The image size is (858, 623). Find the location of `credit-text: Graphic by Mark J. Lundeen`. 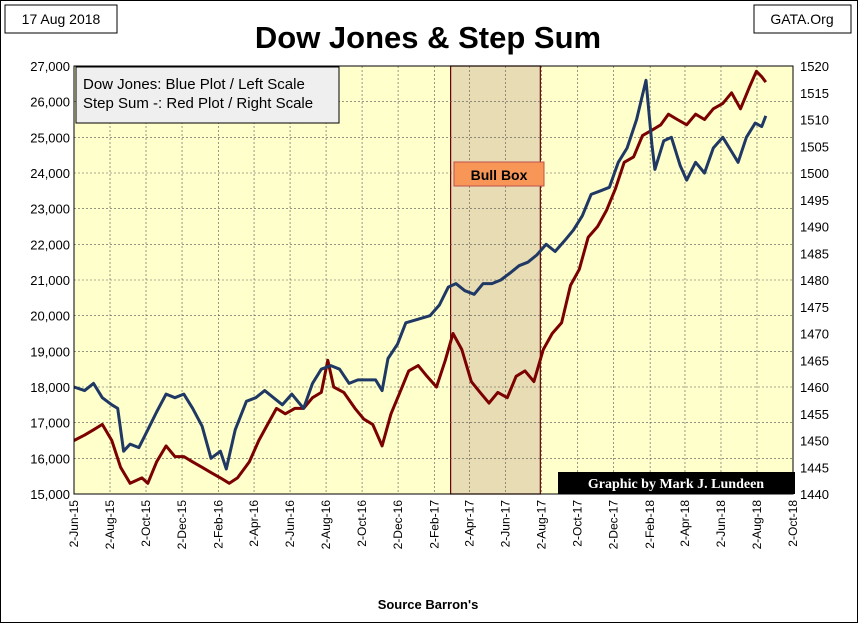

credit-text: Graphic by Mark J. Lundeen is located at coordinates (676, 484).